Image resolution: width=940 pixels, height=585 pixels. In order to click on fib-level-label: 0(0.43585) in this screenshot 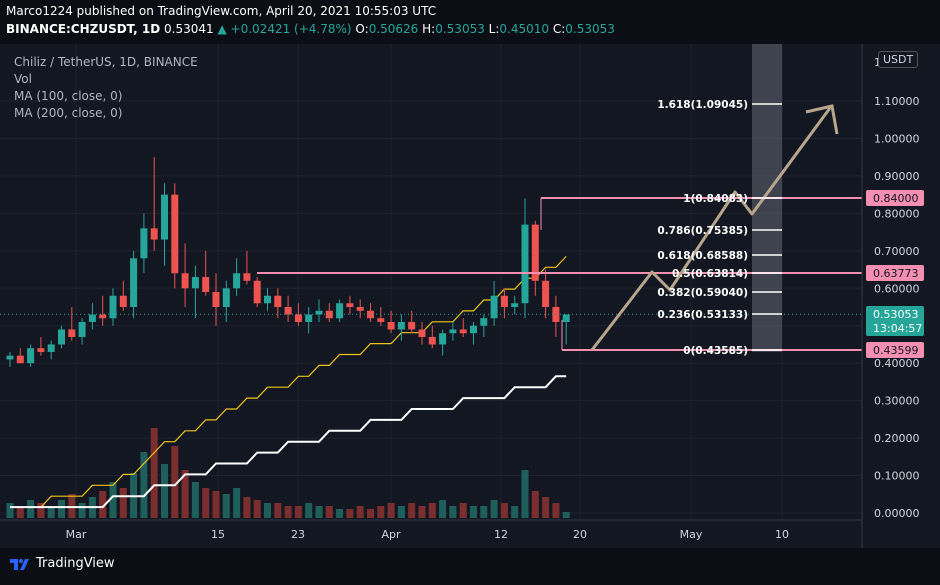, I will do `click(715, 351)`.